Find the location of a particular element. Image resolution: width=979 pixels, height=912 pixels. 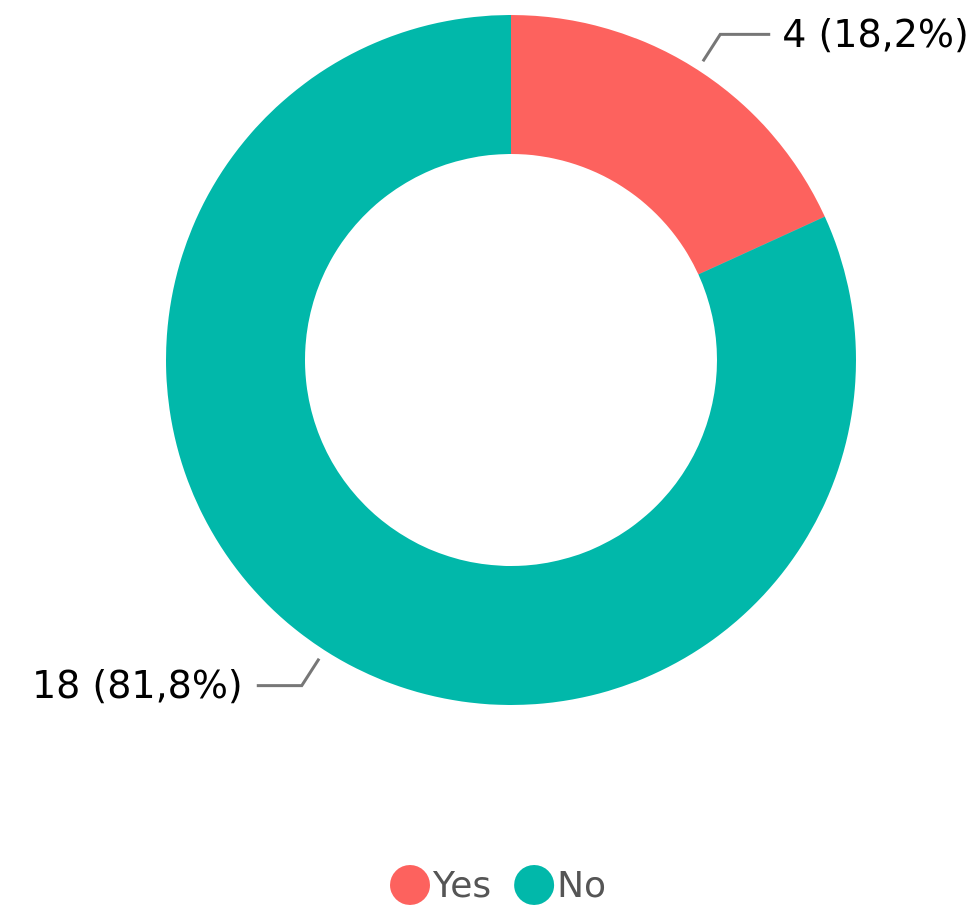

donut-slice is located at coordinates (668, 145).